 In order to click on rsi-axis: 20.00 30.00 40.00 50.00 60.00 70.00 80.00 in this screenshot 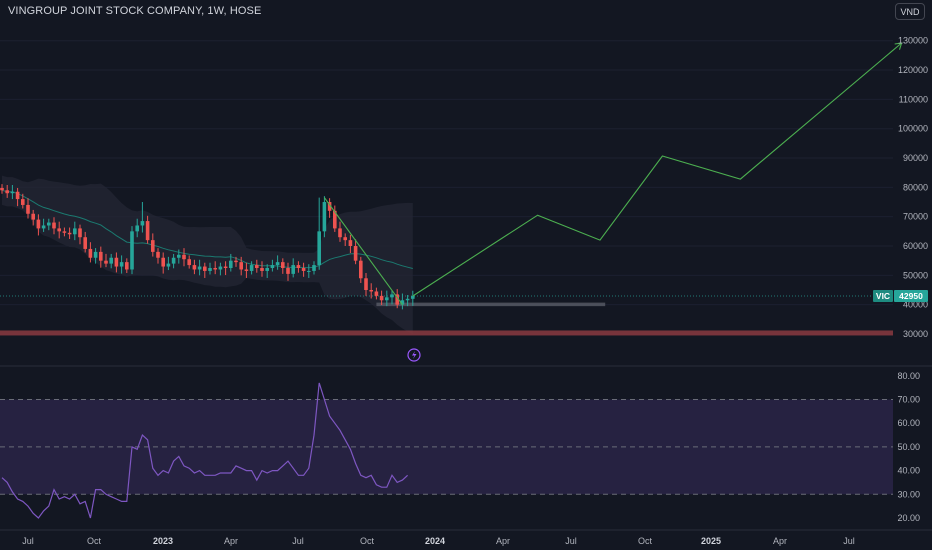, I will do `click(908, 447)`.